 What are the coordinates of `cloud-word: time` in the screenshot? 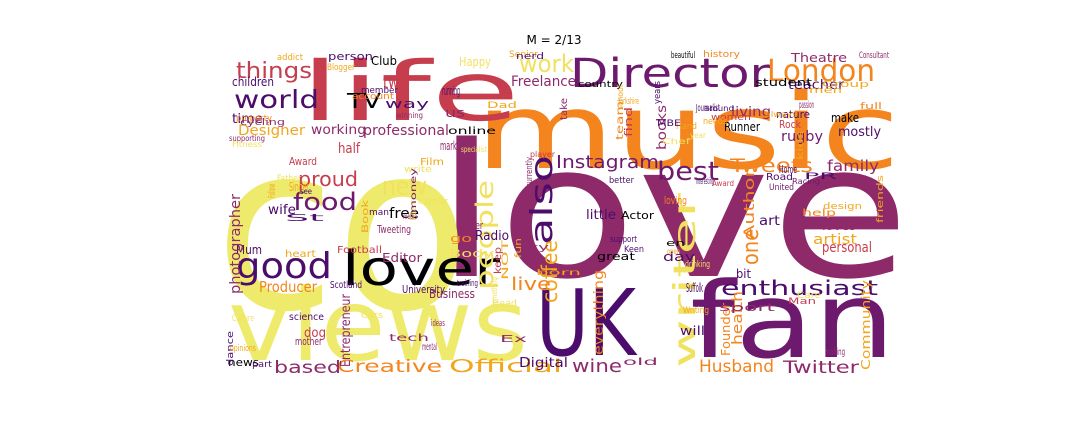 It's located at (247, 119).